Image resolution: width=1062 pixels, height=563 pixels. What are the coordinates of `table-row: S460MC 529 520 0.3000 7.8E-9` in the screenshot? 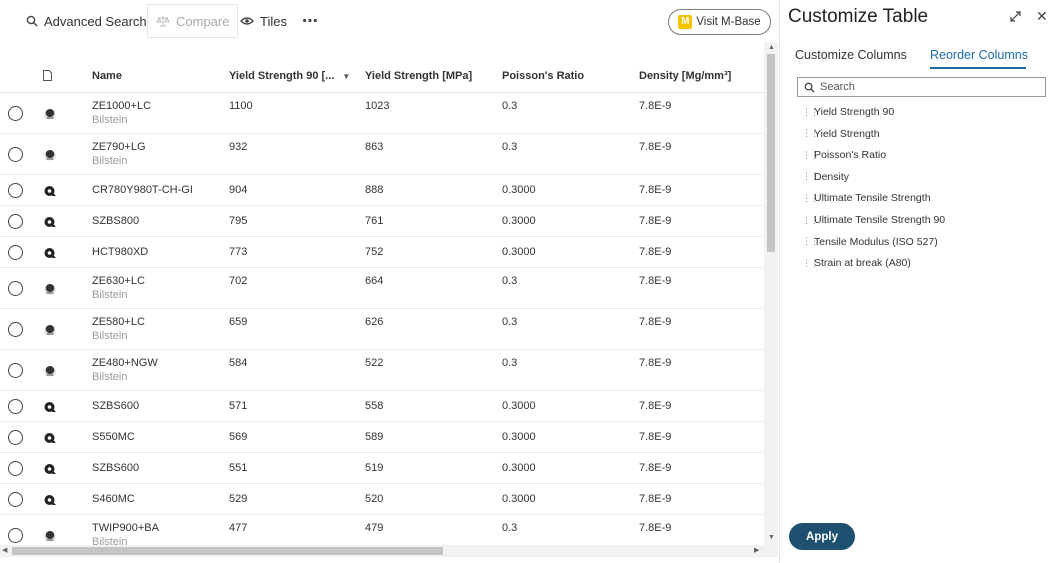 It's located at (382, 499).